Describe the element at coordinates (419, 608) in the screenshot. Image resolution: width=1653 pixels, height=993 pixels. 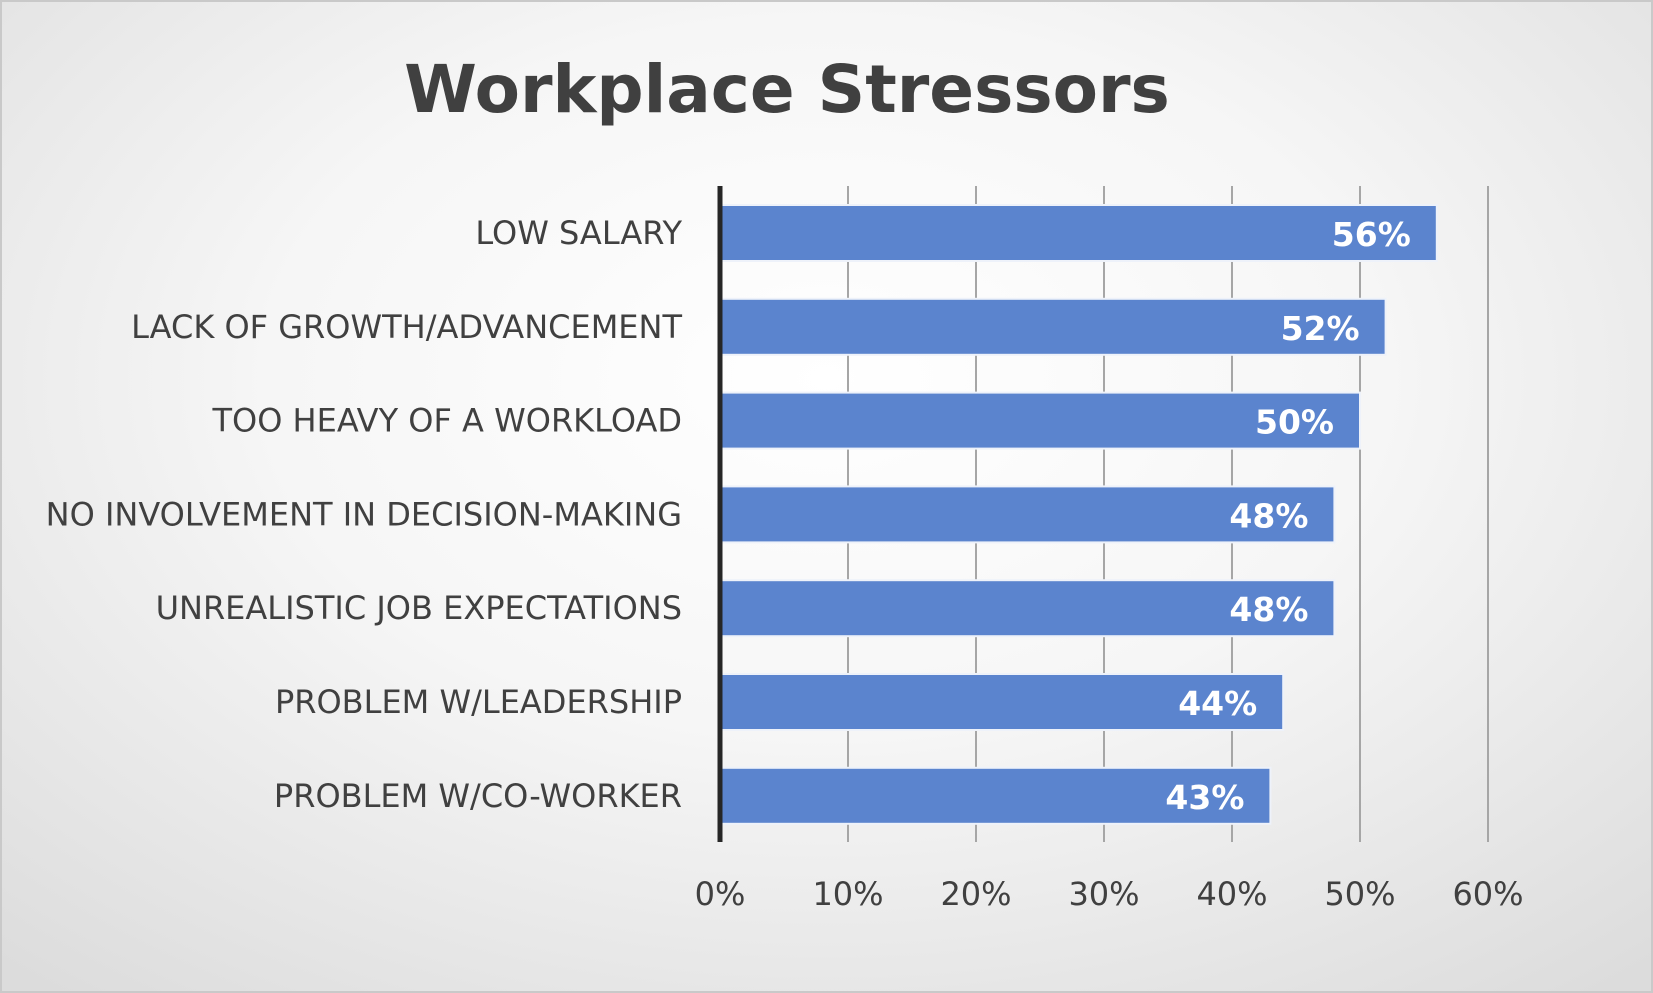
I see `category-label: UNREALISTIC JOB EXPECTATIONS` at that location.